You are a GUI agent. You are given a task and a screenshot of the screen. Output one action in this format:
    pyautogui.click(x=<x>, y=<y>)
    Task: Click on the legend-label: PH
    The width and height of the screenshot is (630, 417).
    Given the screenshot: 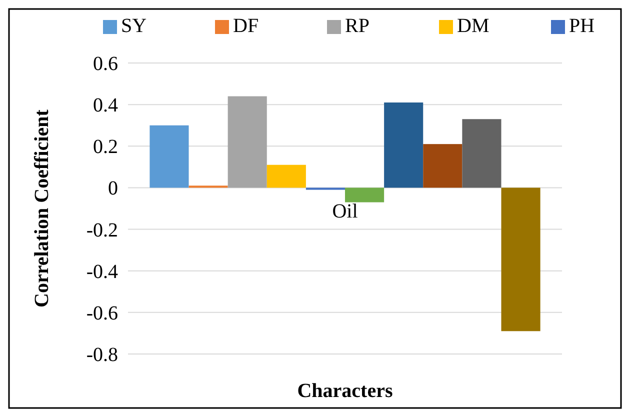 What is the action you would take?
    pyautogui.click(x=582, y=26)
    